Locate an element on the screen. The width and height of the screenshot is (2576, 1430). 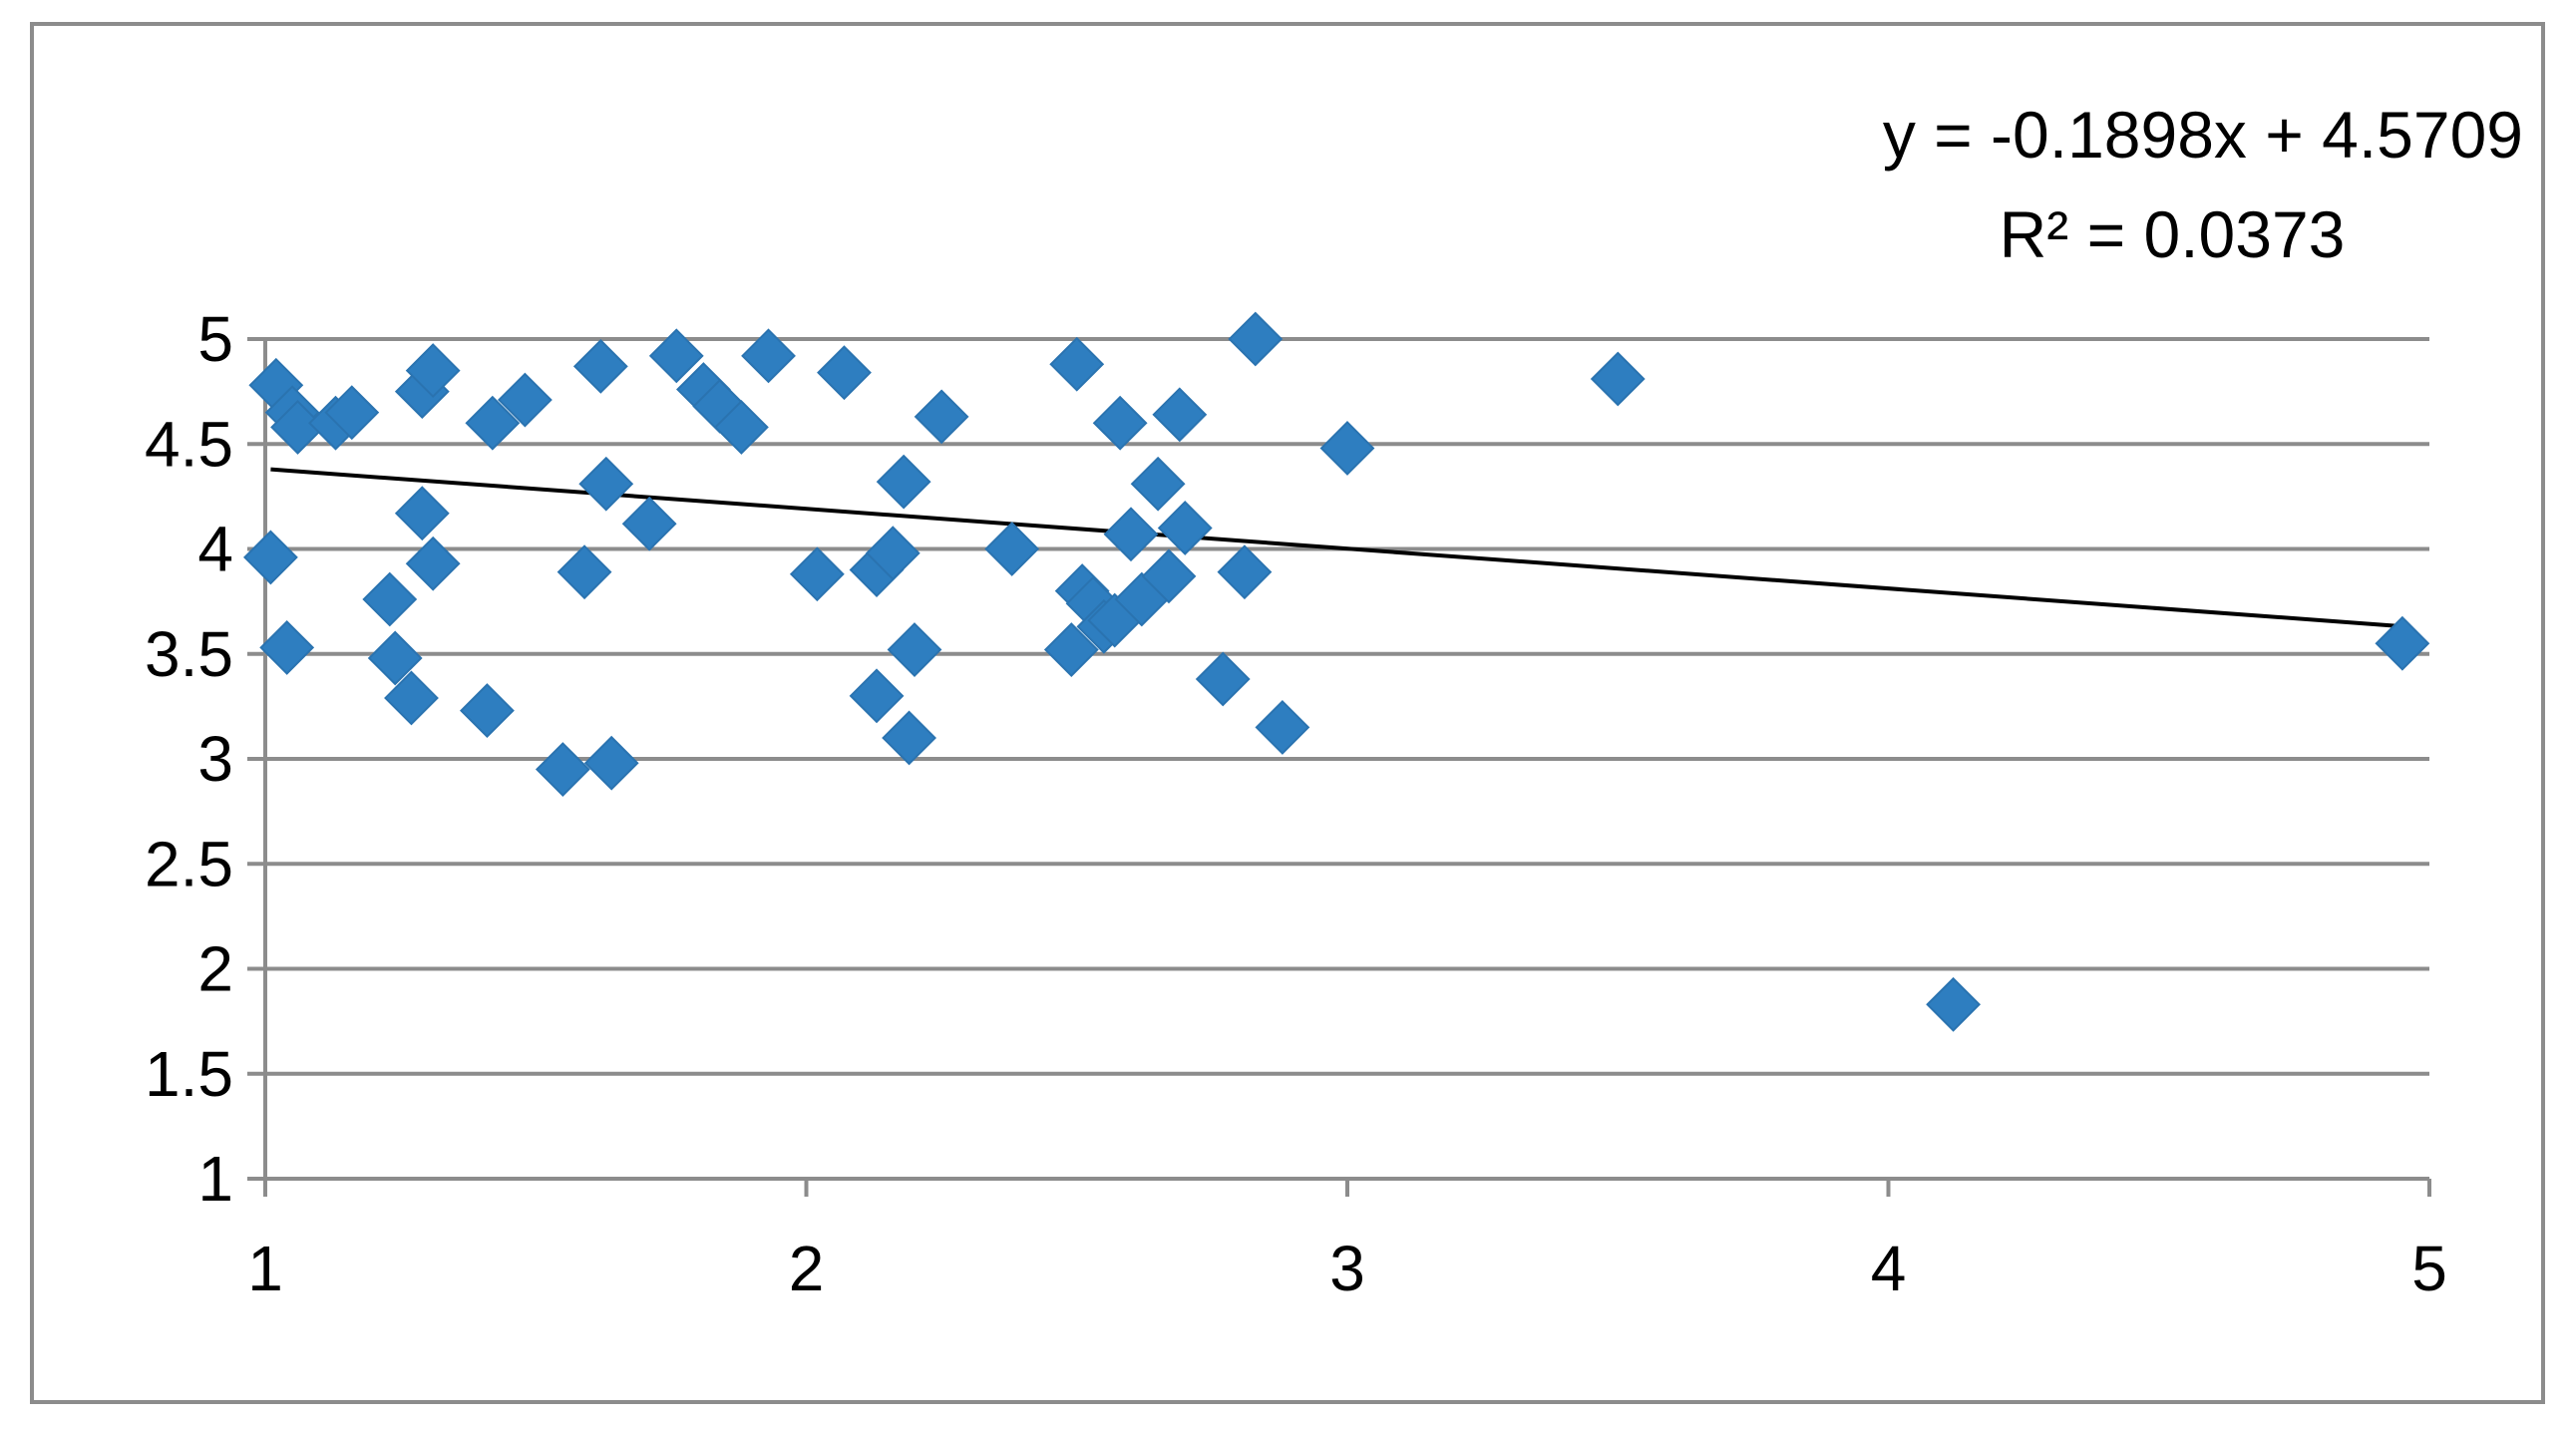
y-tick-label: 3 is located at coordinates (215, 759).